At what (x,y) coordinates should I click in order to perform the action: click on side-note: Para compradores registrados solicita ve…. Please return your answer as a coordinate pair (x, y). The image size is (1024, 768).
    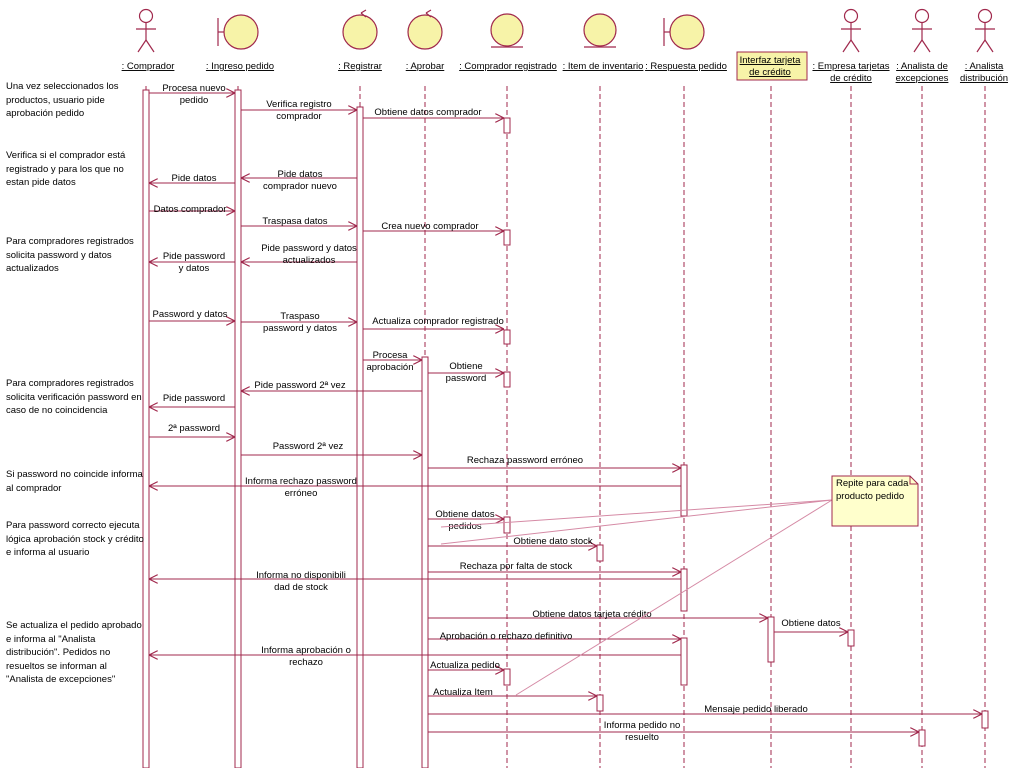
    Looking at the image, I should click on (74, 397).